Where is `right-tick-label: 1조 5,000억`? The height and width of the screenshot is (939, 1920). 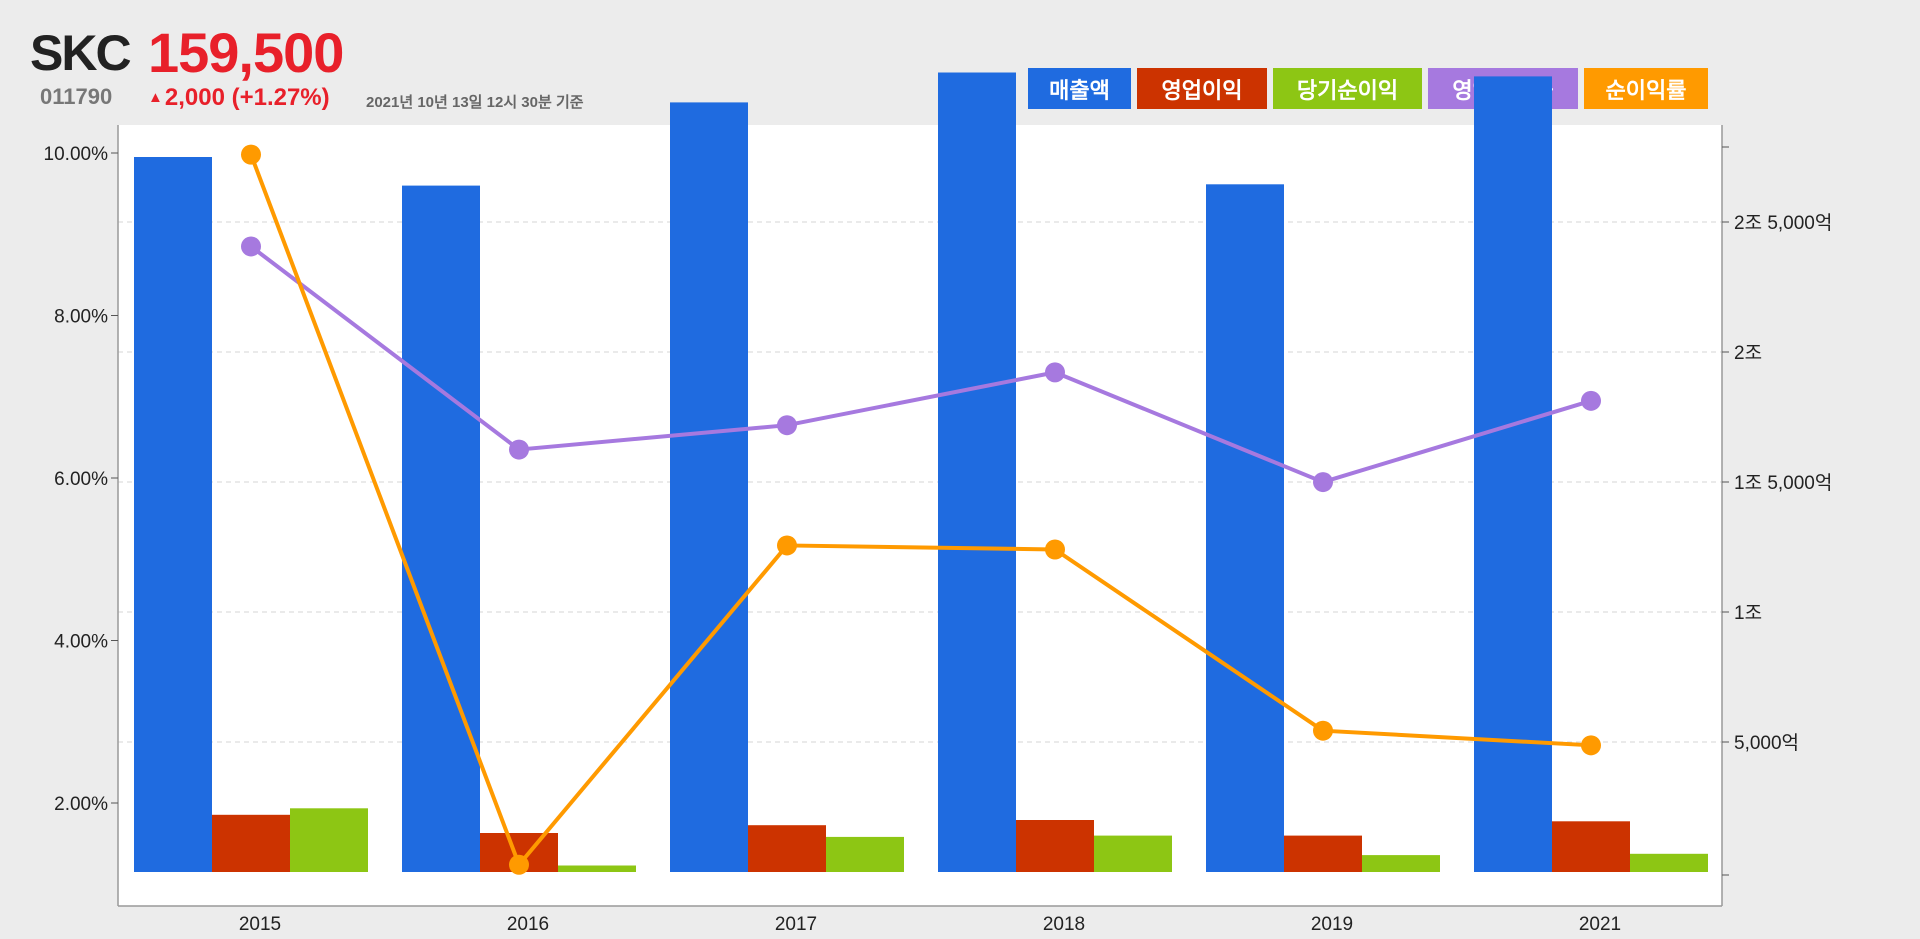 right-tick-label: 1조 5,000억 is located at coordinates (1783, 483).